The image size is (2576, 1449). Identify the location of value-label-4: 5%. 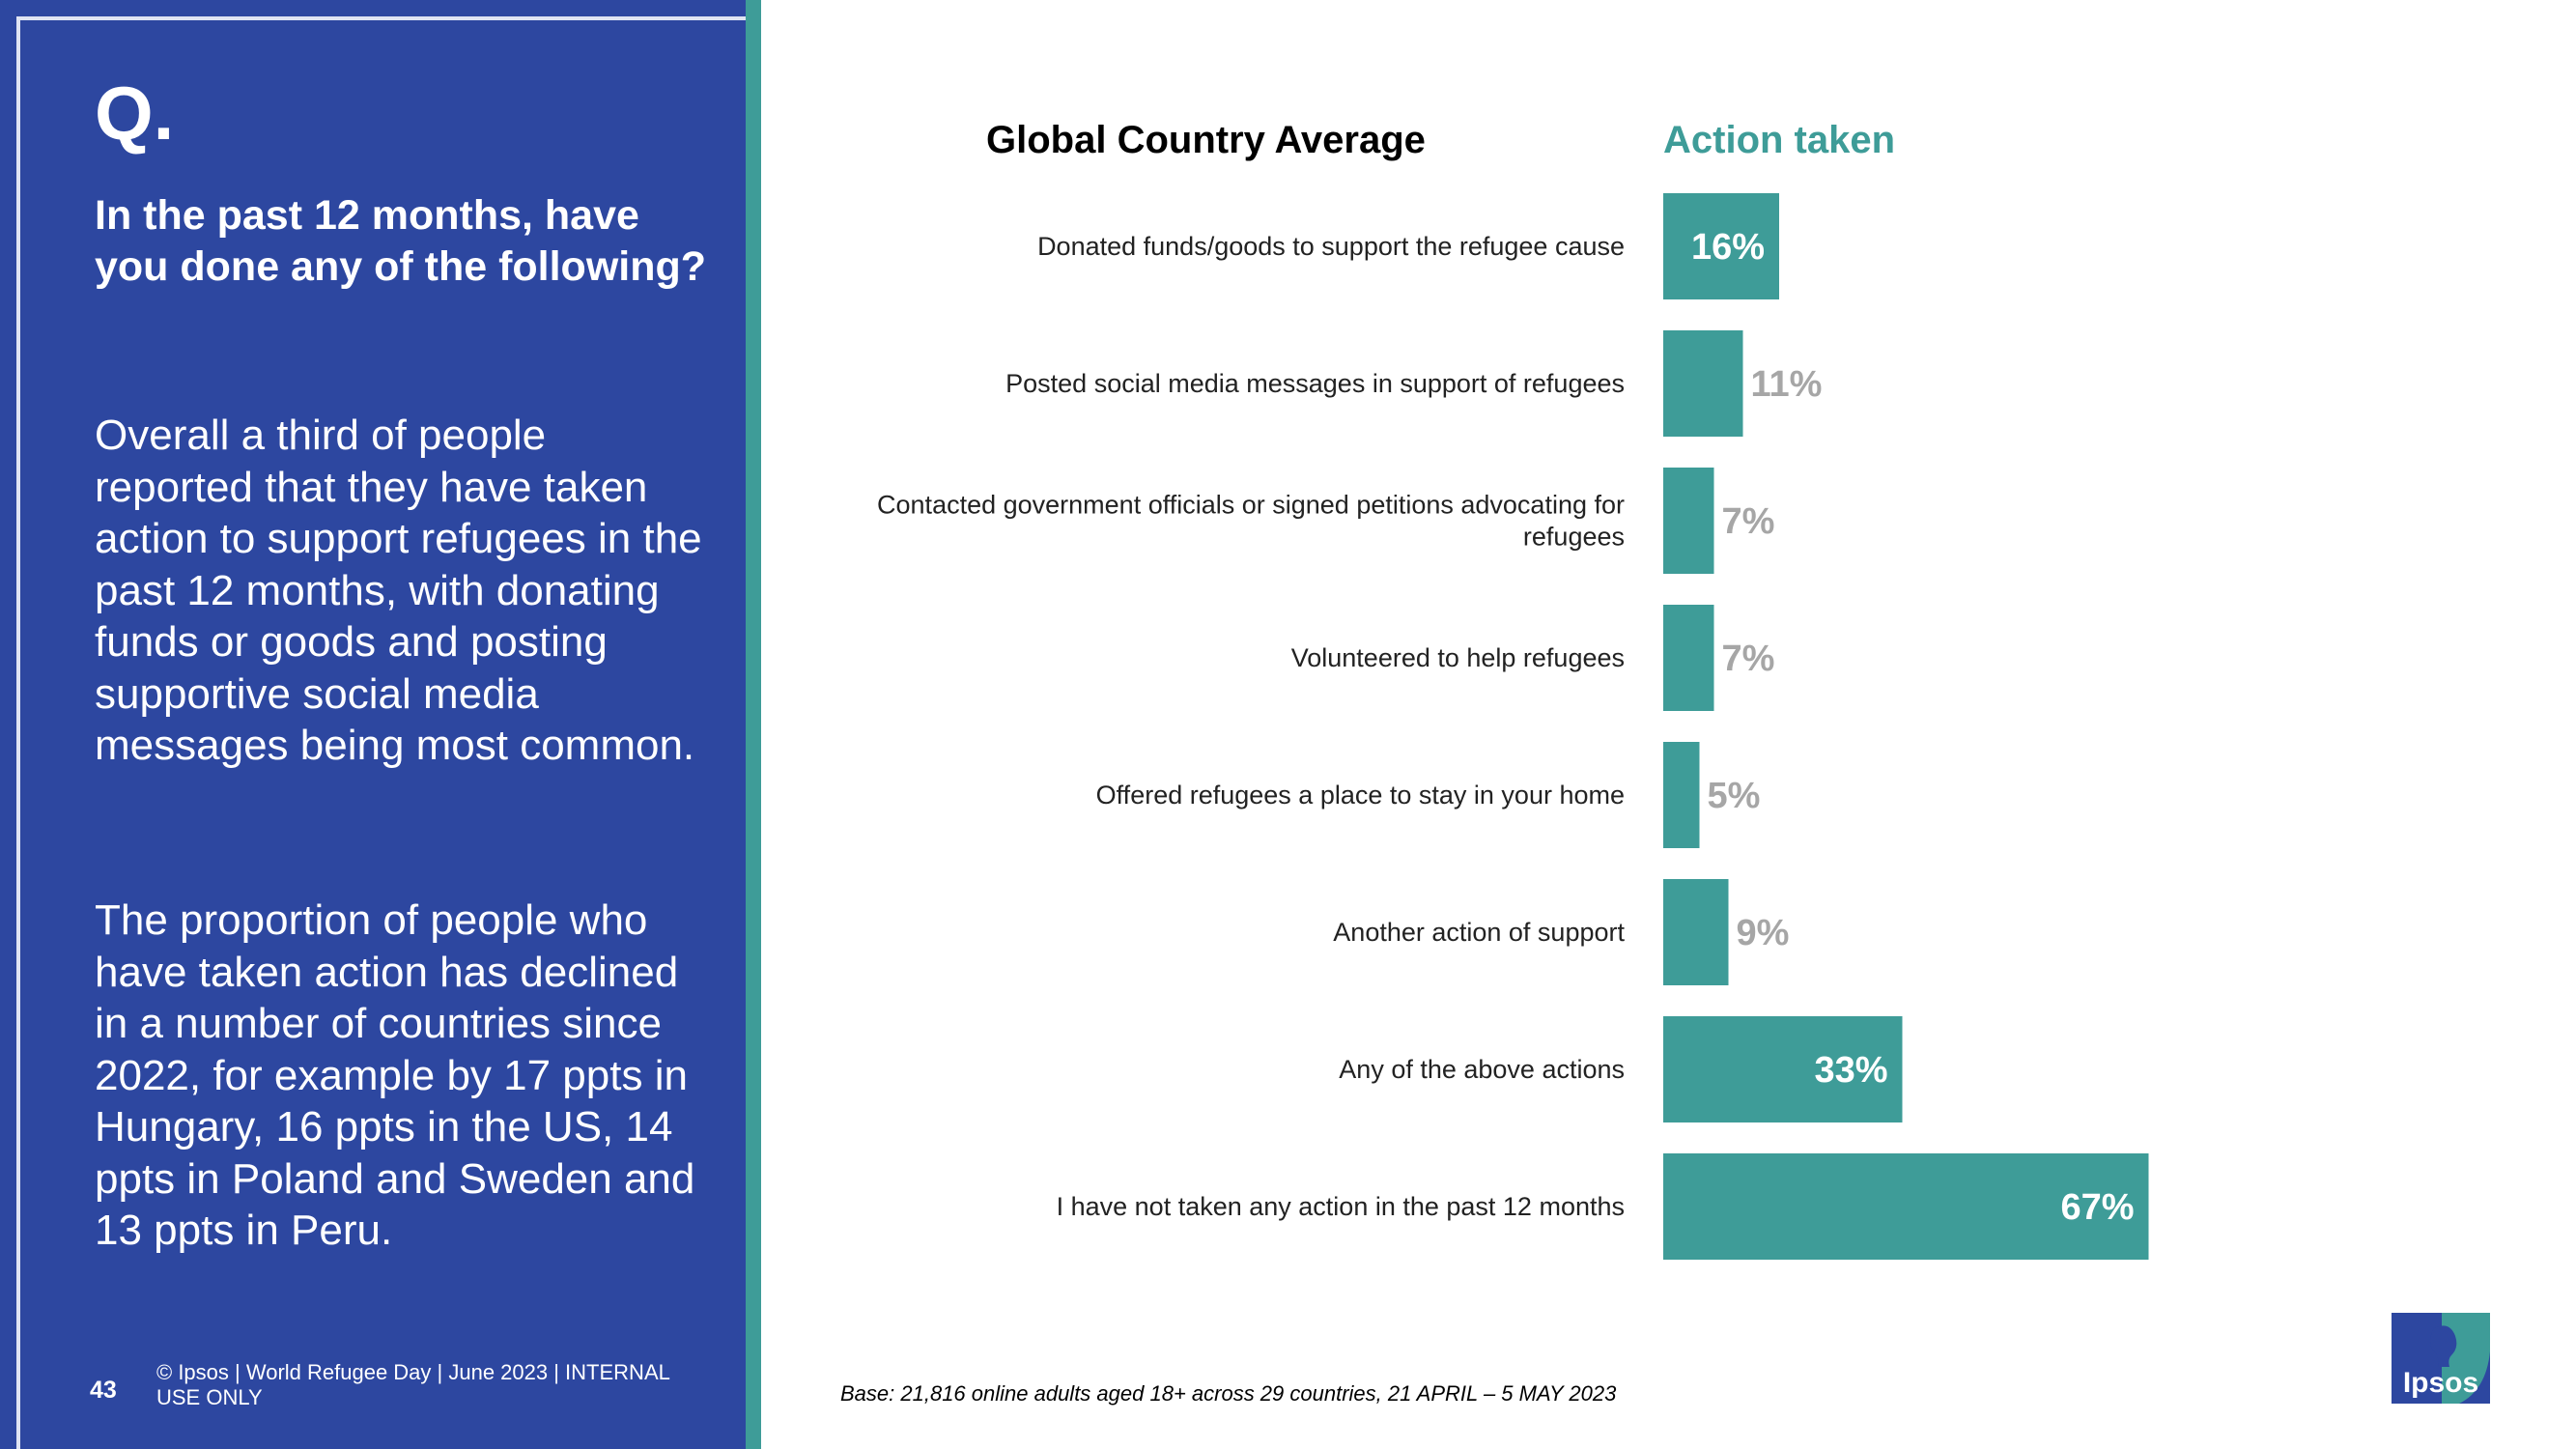
(1734, 796).